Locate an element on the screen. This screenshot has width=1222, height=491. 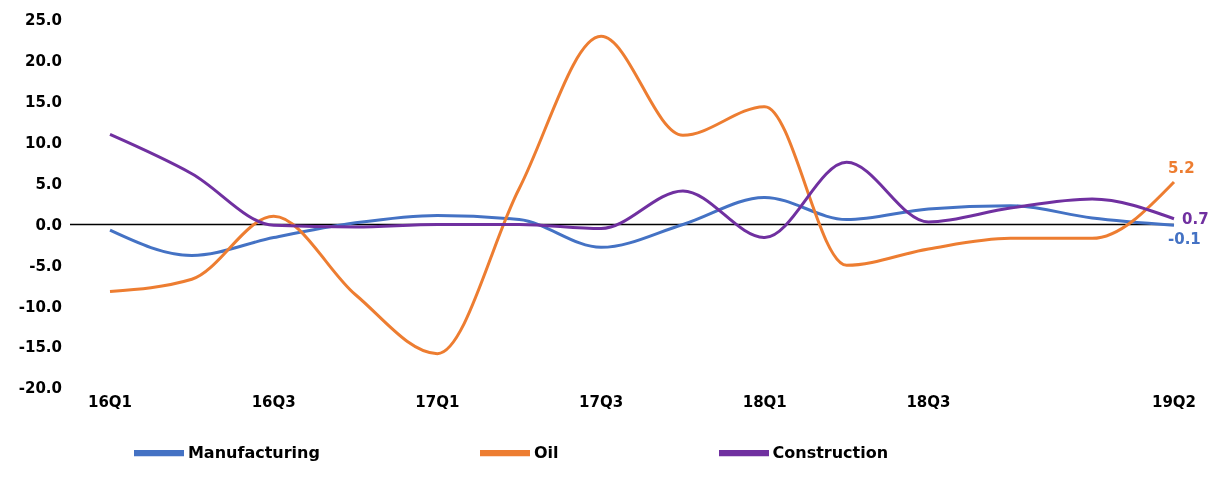
y-tick-label: -5.0 is located at coordinates (45, 265).